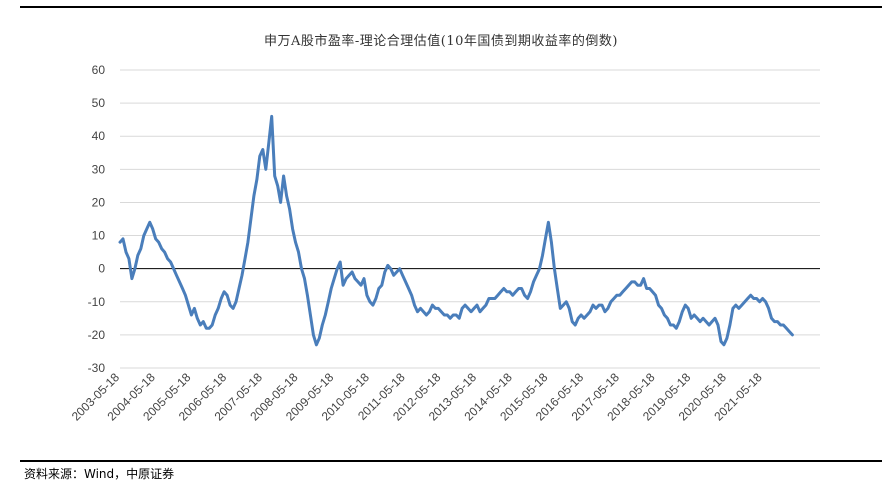  I want to click on y-tick-label: 20, so click(99, 202).